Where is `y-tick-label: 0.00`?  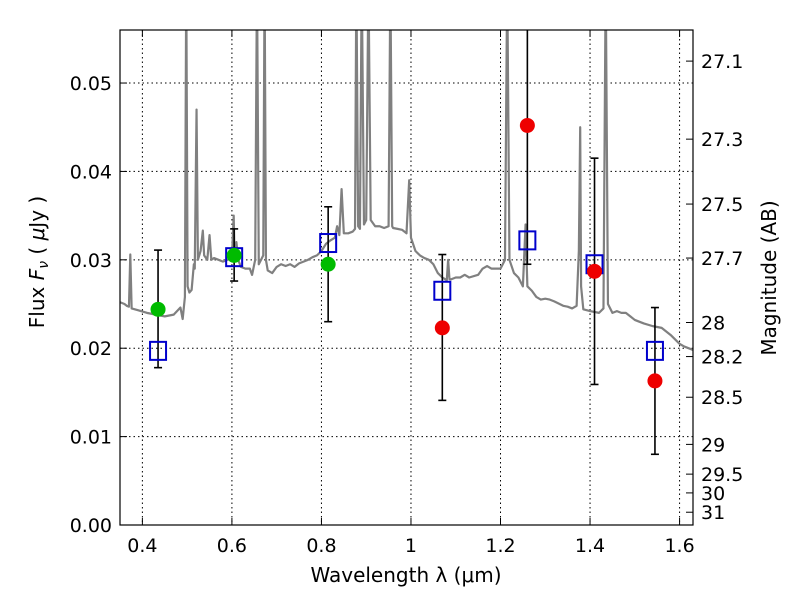
y-tick-label: 0.00 is located at coordinates (91, 526).